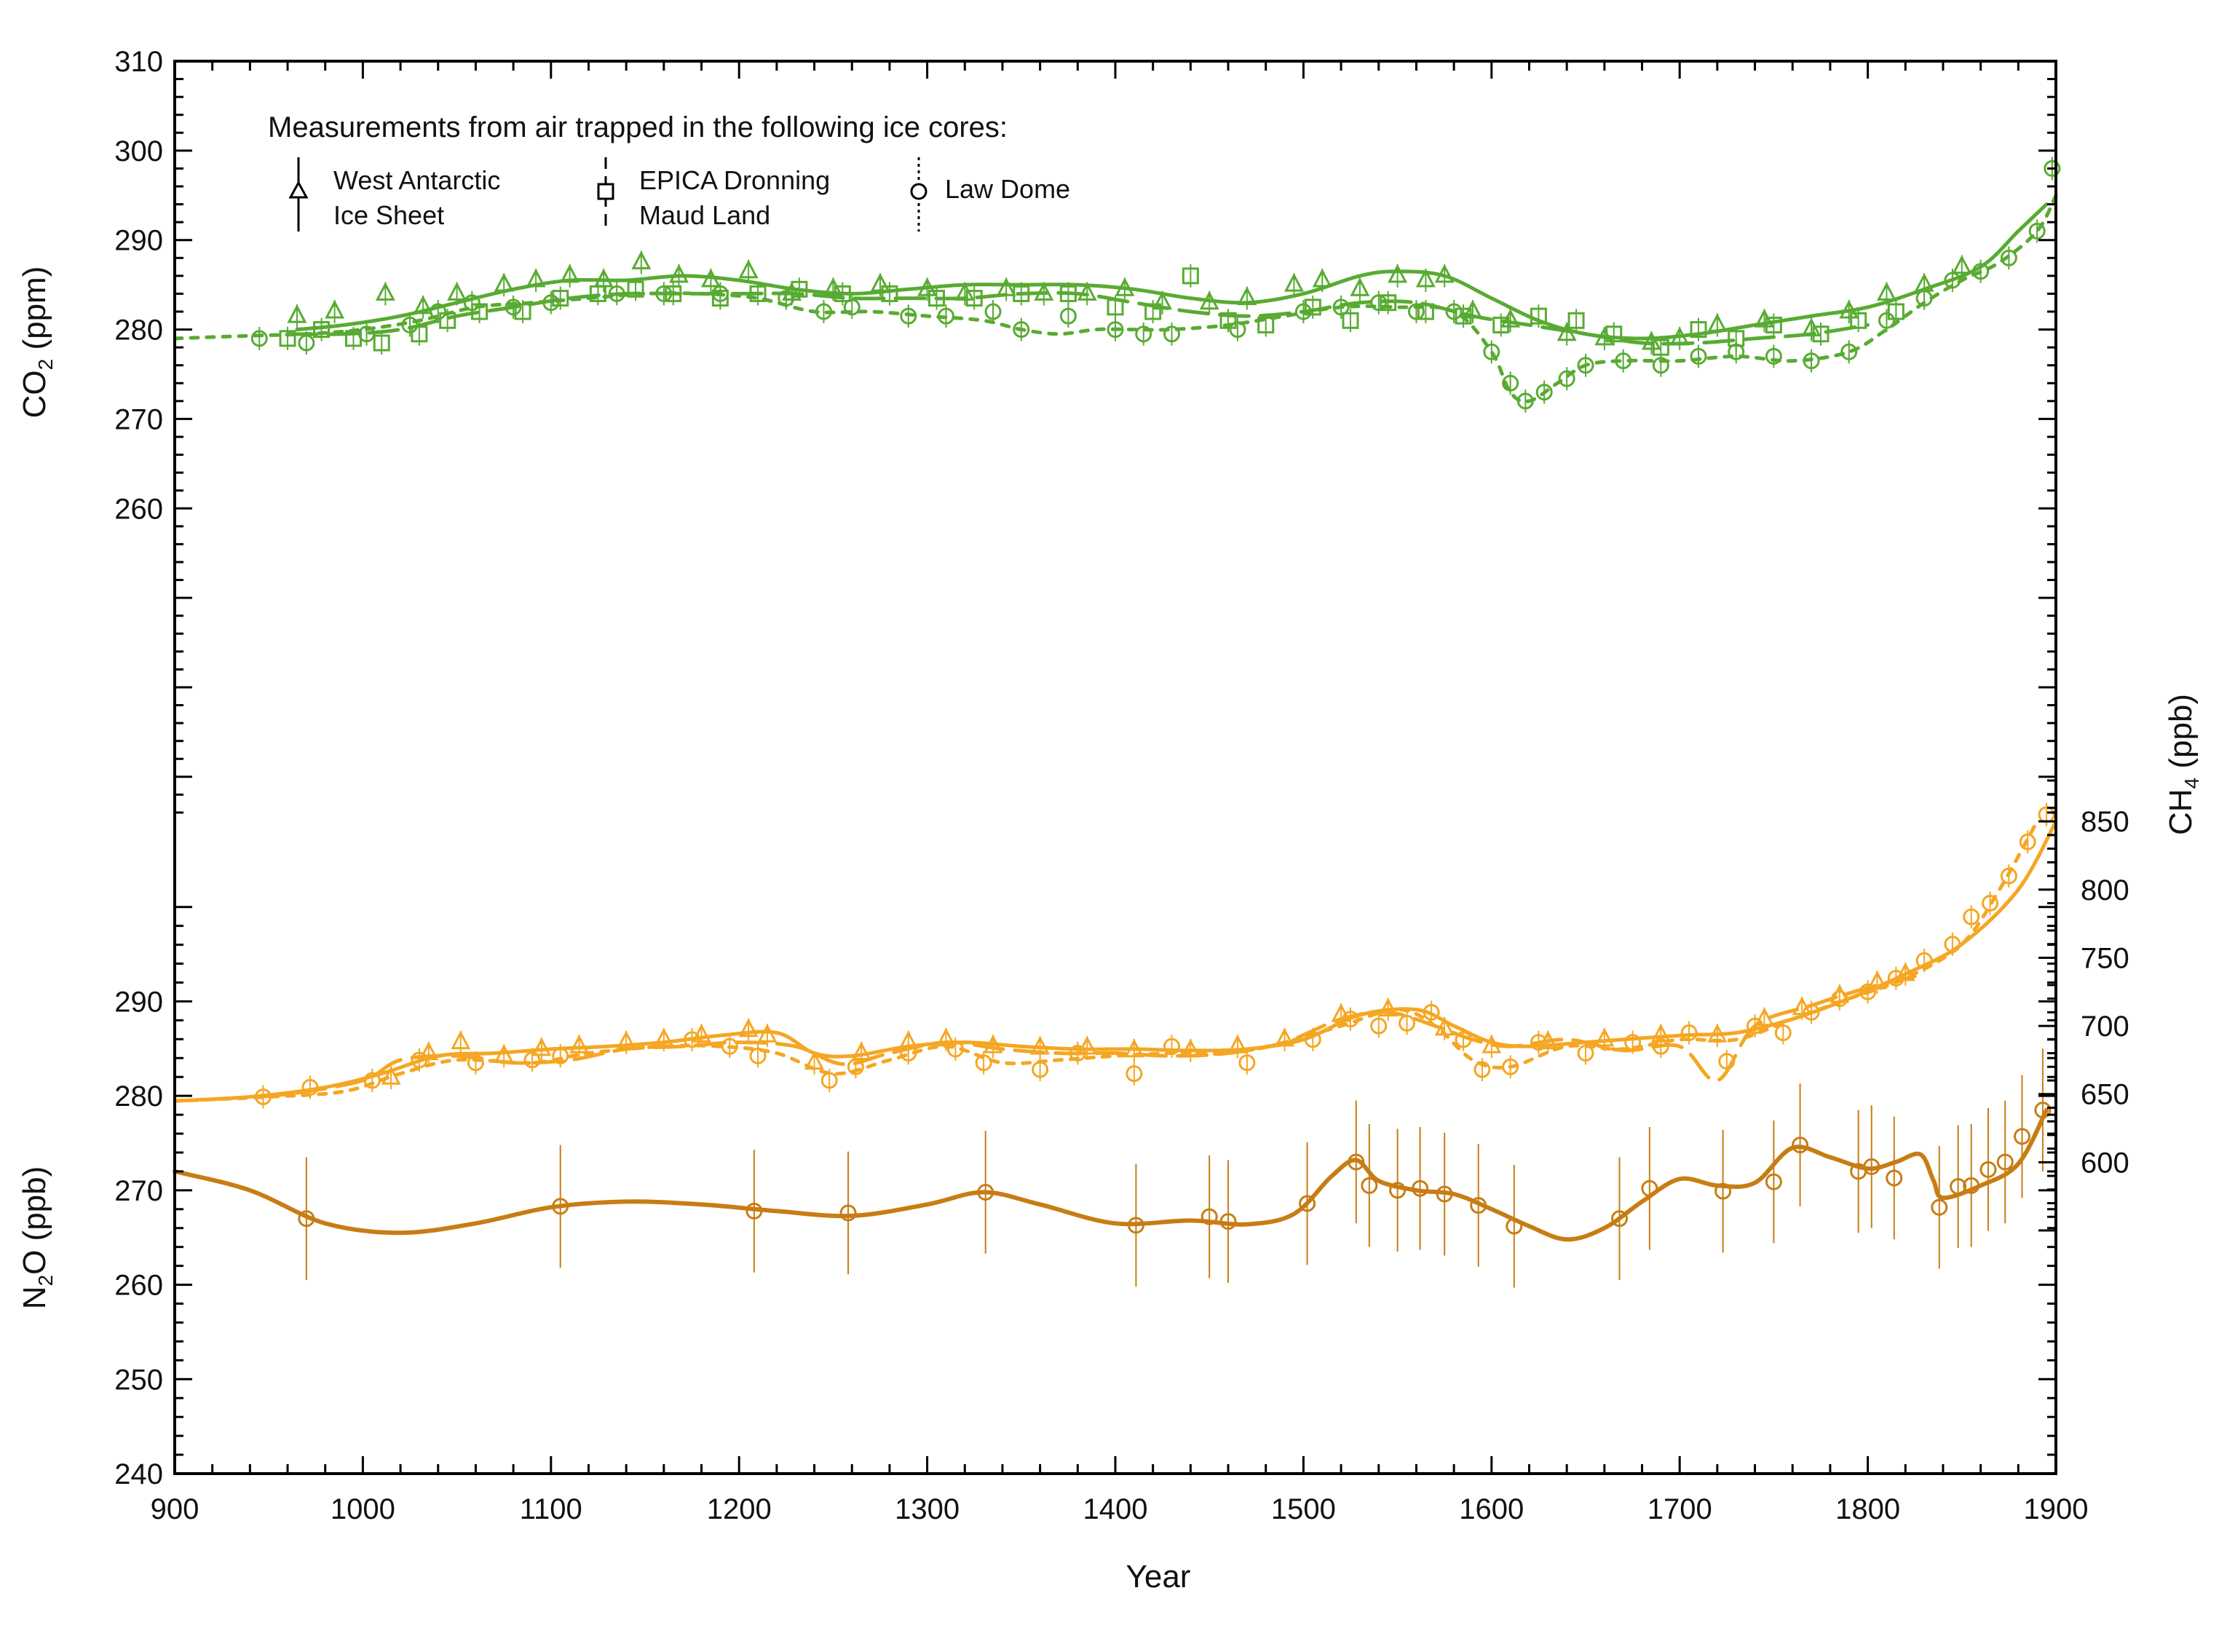 The width and height of the screenshot is (2227, 1652). Describe the element at coordinates (34, 394) in the screenshot. I see `co2-axis-title-main: CO` at that location.